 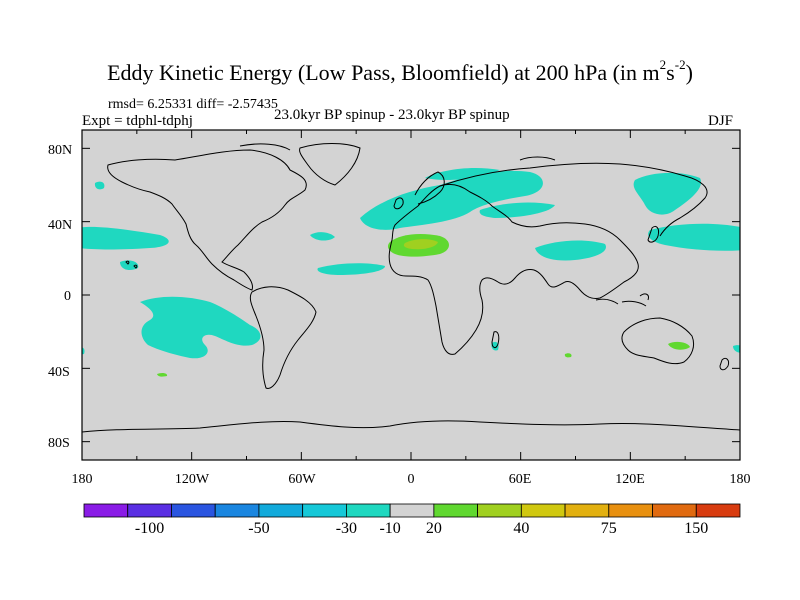 What do you see at coordinates (568, 355) in the screenshot?
I see `green-region-indian-ocean` at bounding box center [568, 355].